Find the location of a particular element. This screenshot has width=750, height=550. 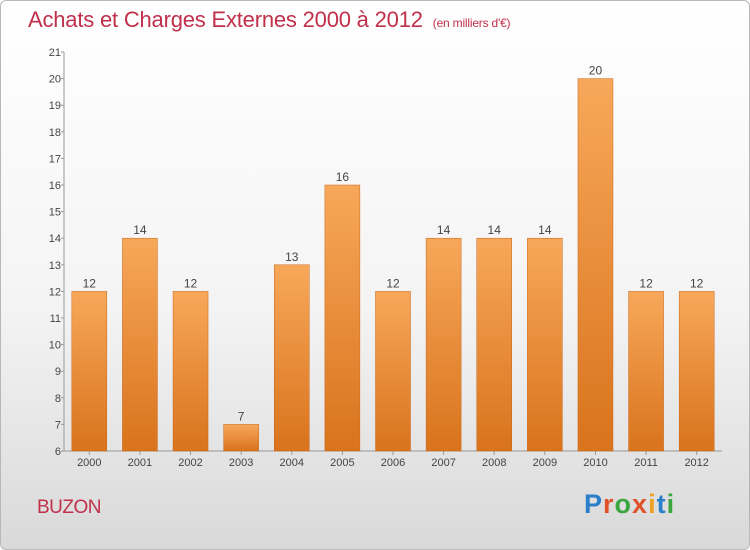

chart-subtitle: (en milliers d'€) is located at coordinates (471, 23).